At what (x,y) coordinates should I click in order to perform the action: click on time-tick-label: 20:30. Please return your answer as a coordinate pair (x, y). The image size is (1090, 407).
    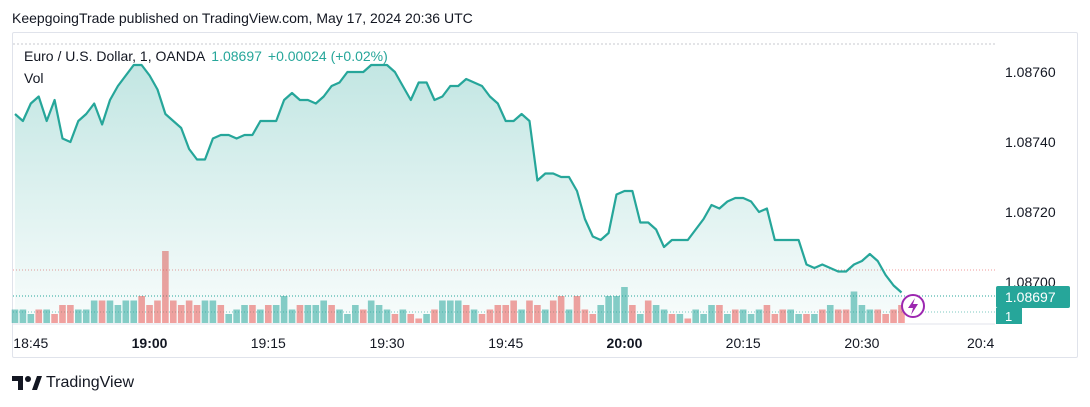
    Looking at the image, I should click on (861, 343).